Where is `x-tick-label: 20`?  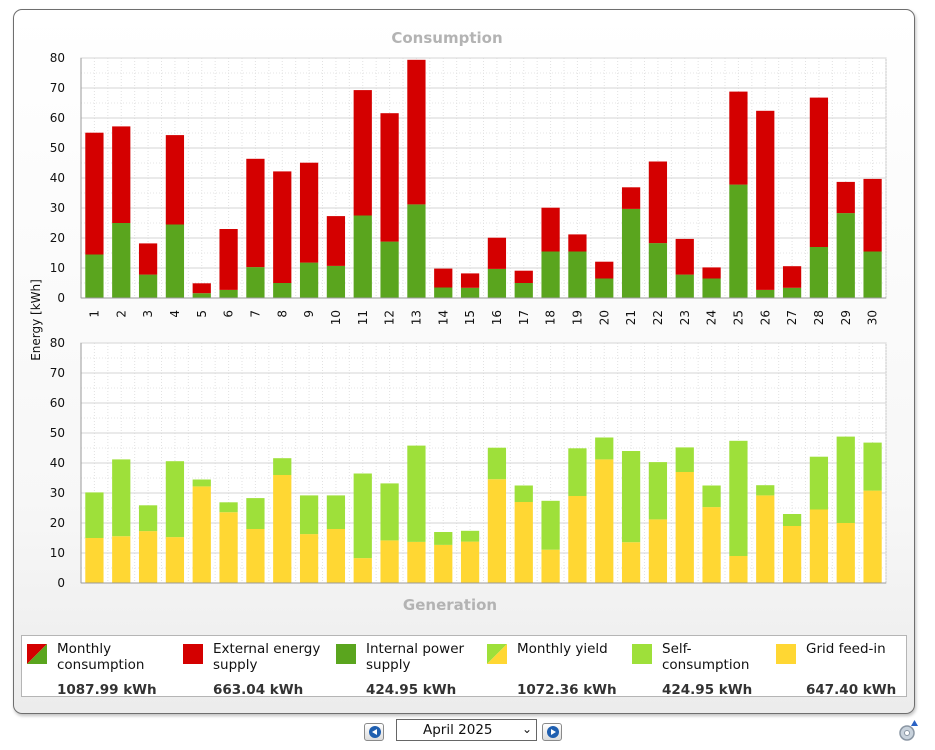 x-tick-label: 20 is located at coordinates (604, 317).